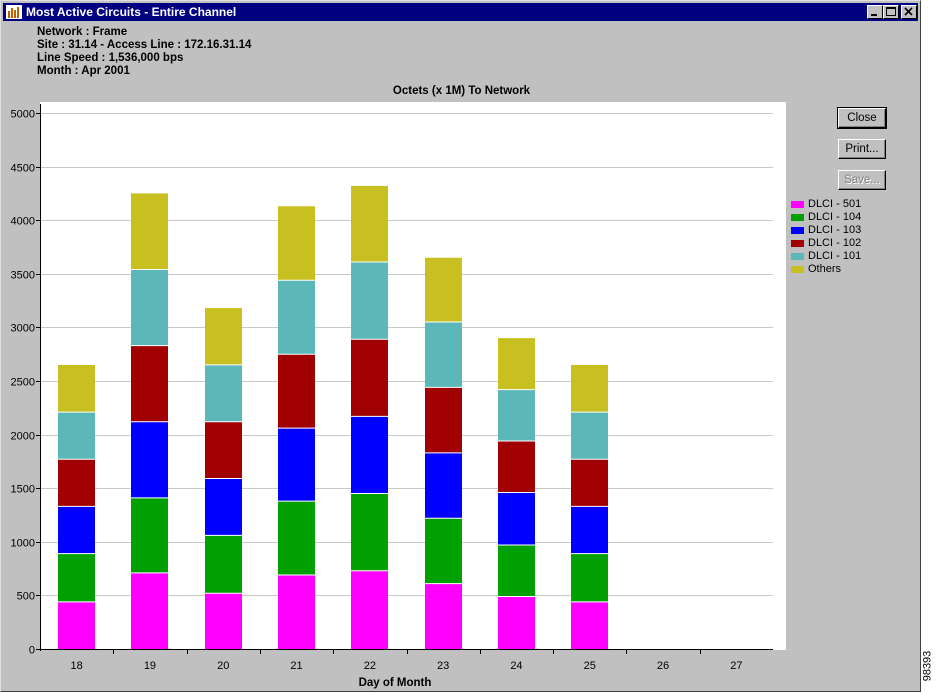  What do you see at coordinates (23, 169) in the screenshot?
I see `y-tick-label: 4500` at bounding box center [23, 169].